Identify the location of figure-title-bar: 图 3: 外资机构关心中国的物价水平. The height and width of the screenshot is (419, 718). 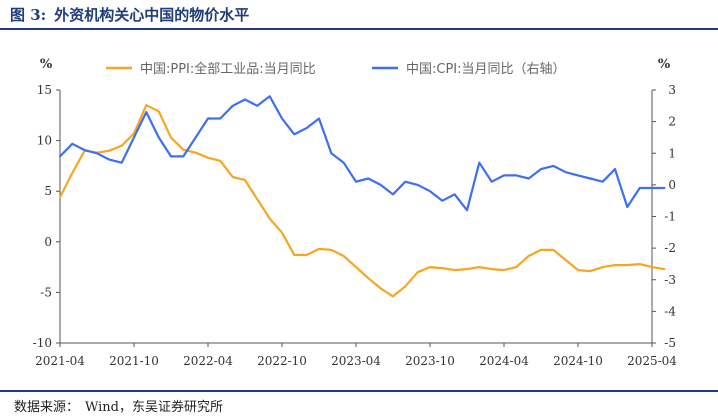
(359, 15).